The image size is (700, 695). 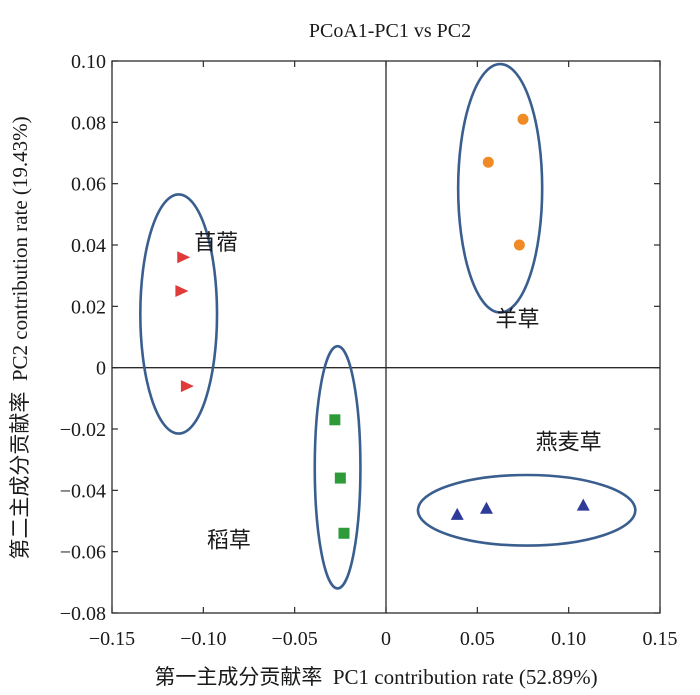 What do you see at coordinates (88, 307) in the screenshot?
I see `y-tick-label: 0.02` at bounding box center [88, 307].